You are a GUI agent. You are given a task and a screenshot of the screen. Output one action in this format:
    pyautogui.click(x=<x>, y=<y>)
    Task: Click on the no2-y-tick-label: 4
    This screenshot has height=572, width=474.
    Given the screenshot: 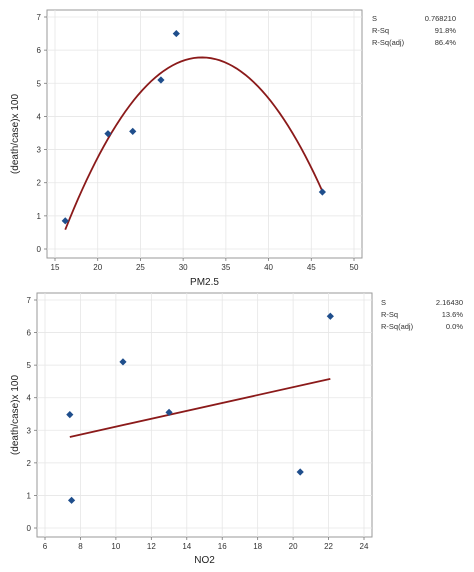 What is the action you would take?
    pyautogui.click(x=29, y=398)
    